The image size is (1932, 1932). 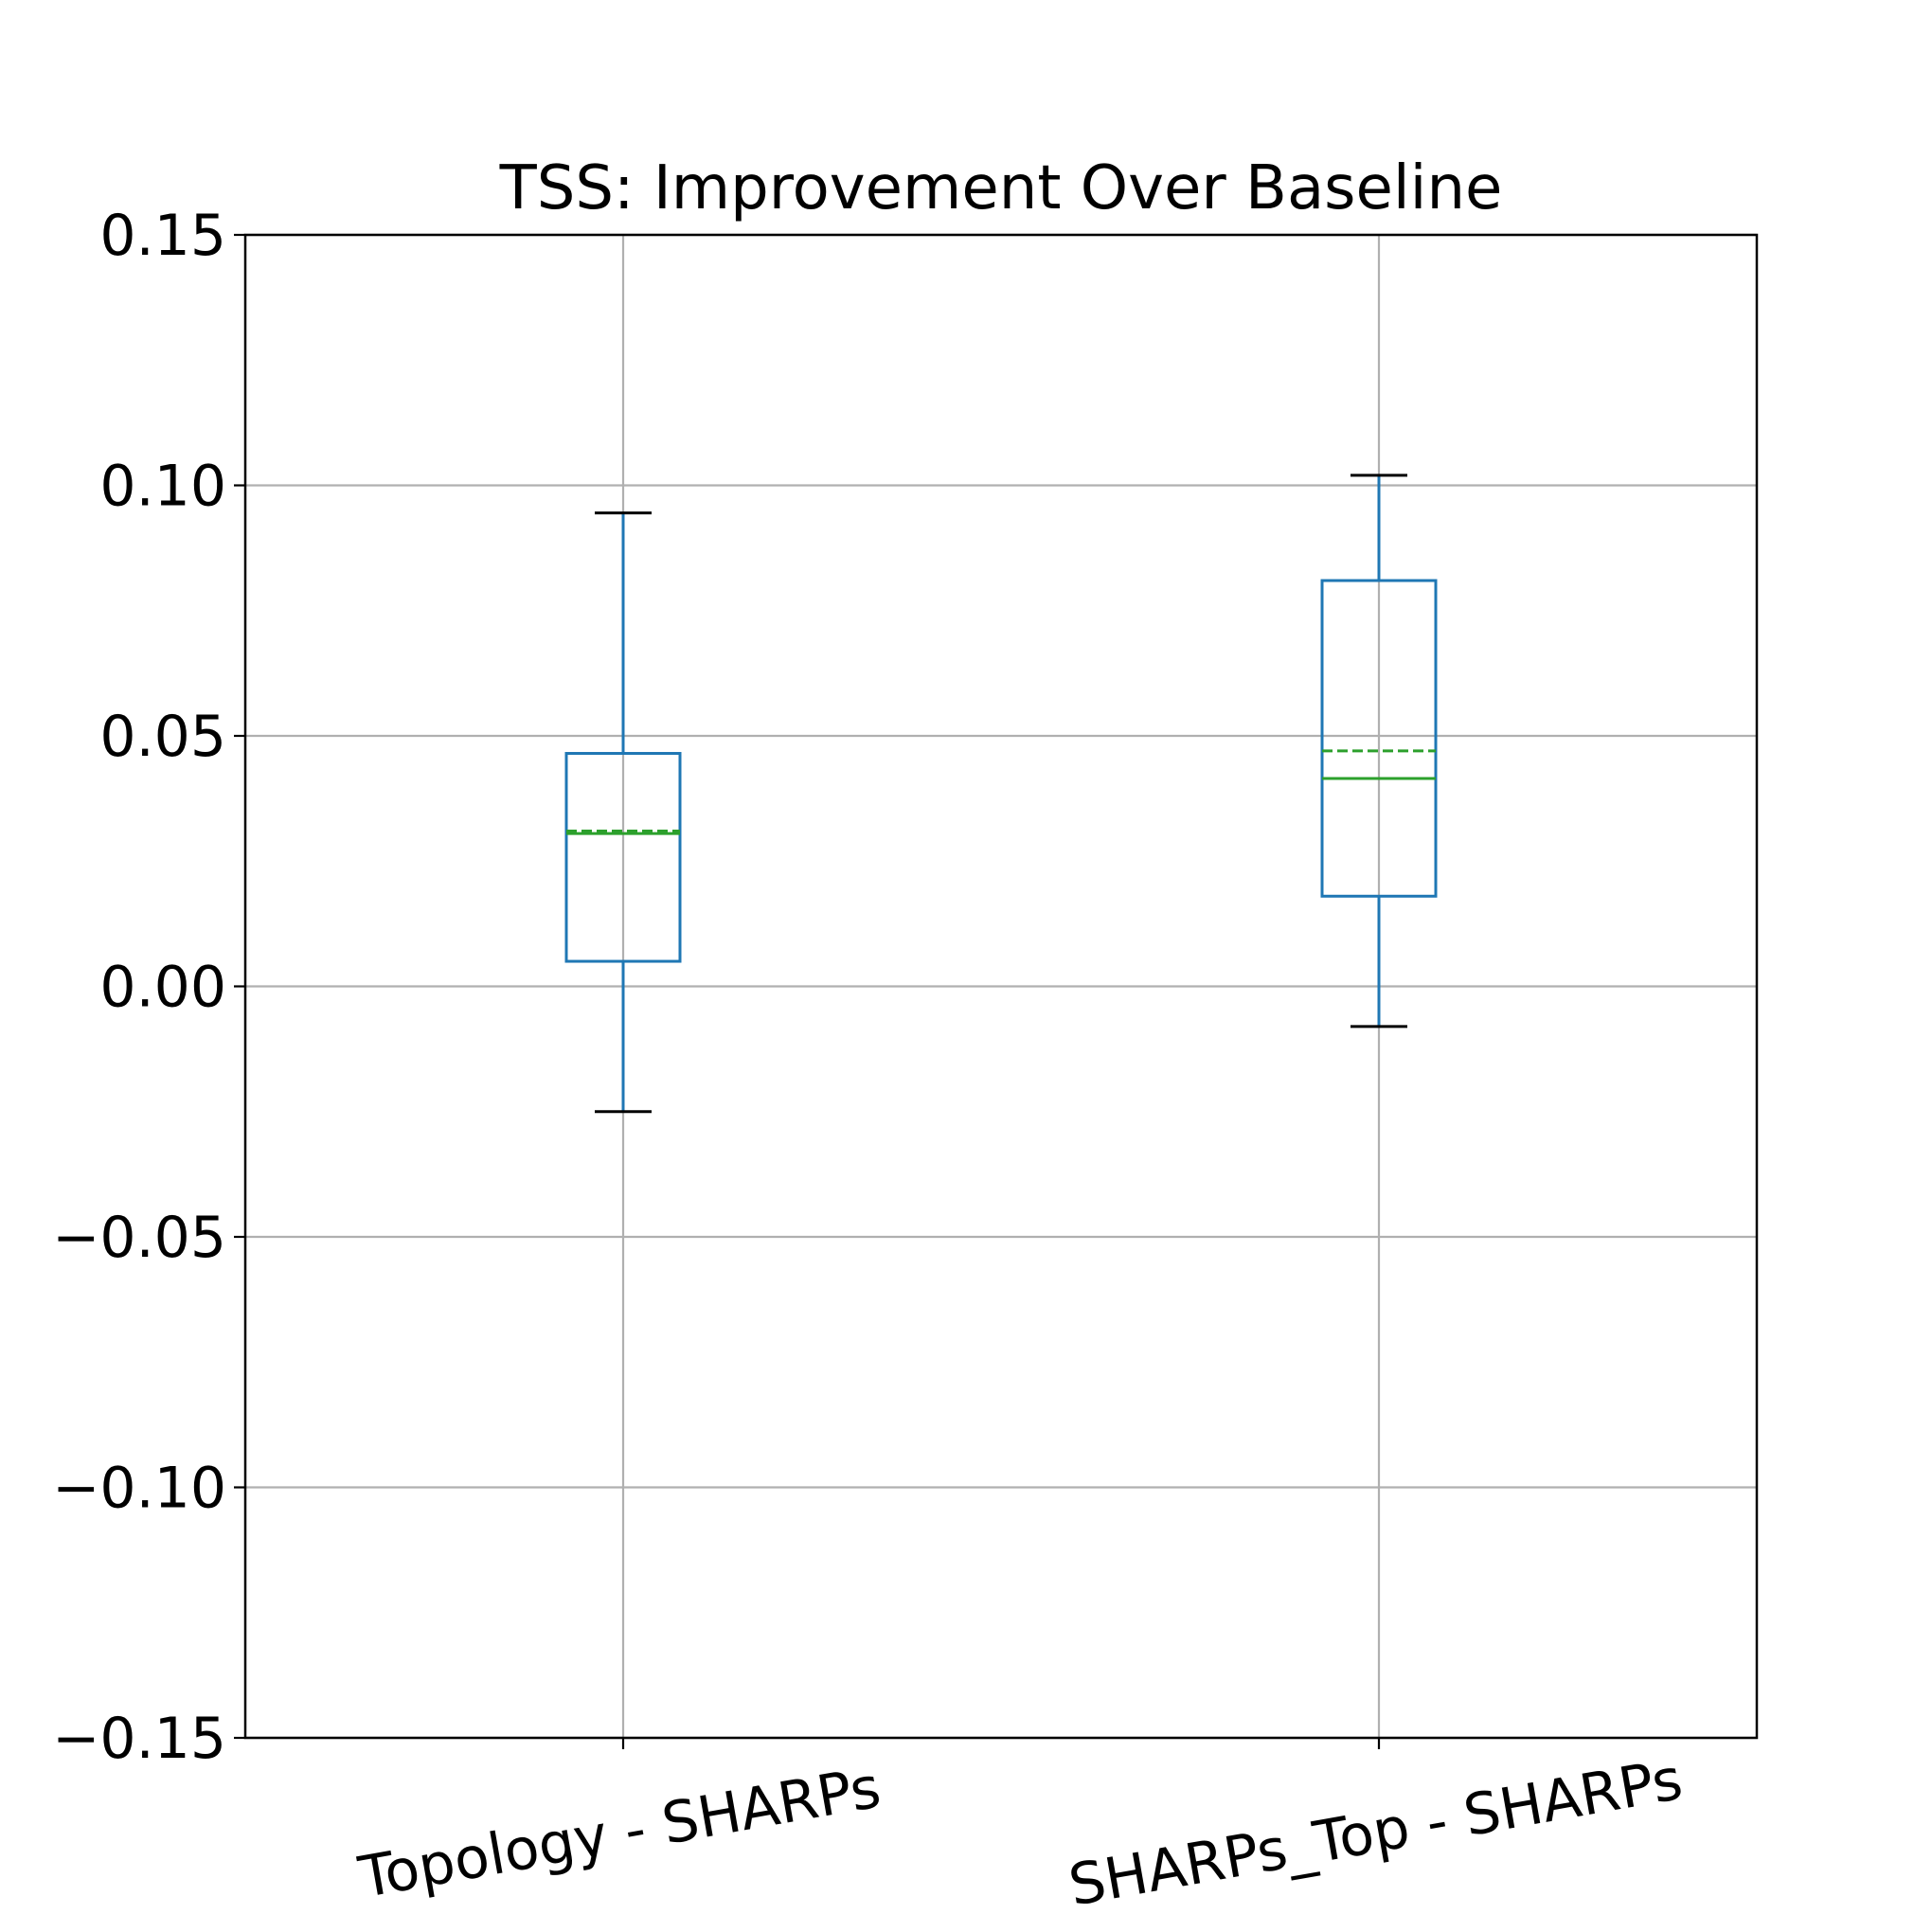 What do you see at coordinates (139, 1489) in the screenshot?
I see `y-tick-label: −0.10` at bounding box center [139, 1489].